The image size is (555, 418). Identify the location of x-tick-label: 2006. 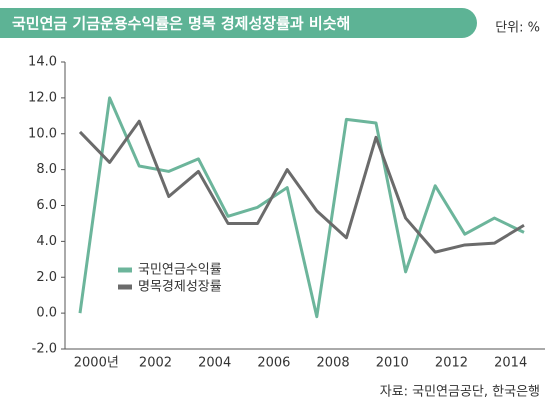
(273, 363).